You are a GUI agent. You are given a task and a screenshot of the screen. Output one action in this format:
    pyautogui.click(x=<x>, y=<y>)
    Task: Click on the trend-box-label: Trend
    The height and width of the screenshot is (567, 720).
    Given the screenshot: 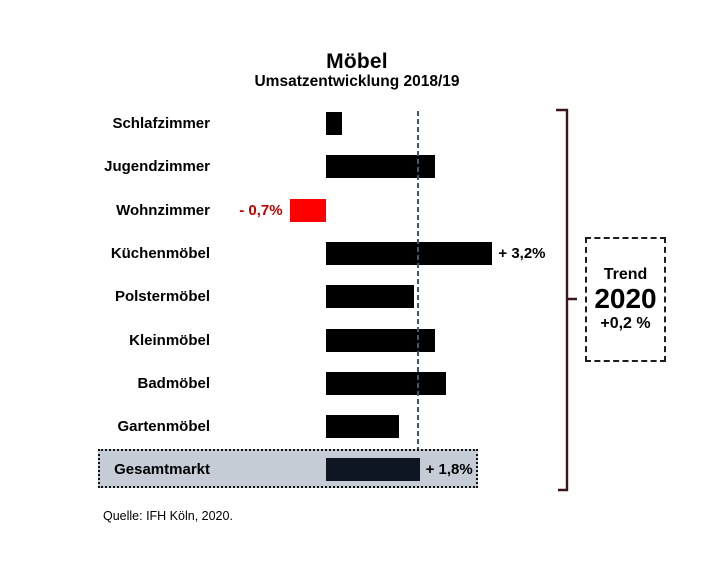 What is the action you would take?
    pyautogui.click(x=625, y=275)
    